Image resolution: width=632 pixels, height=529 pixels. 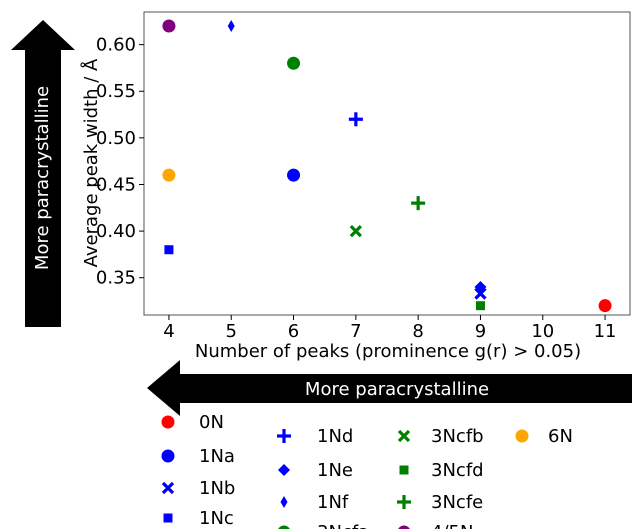 What do you see at coordinates (522, 436) in the screenshot?
I see `legend-marker-6n` at bounding box center [522, 436].